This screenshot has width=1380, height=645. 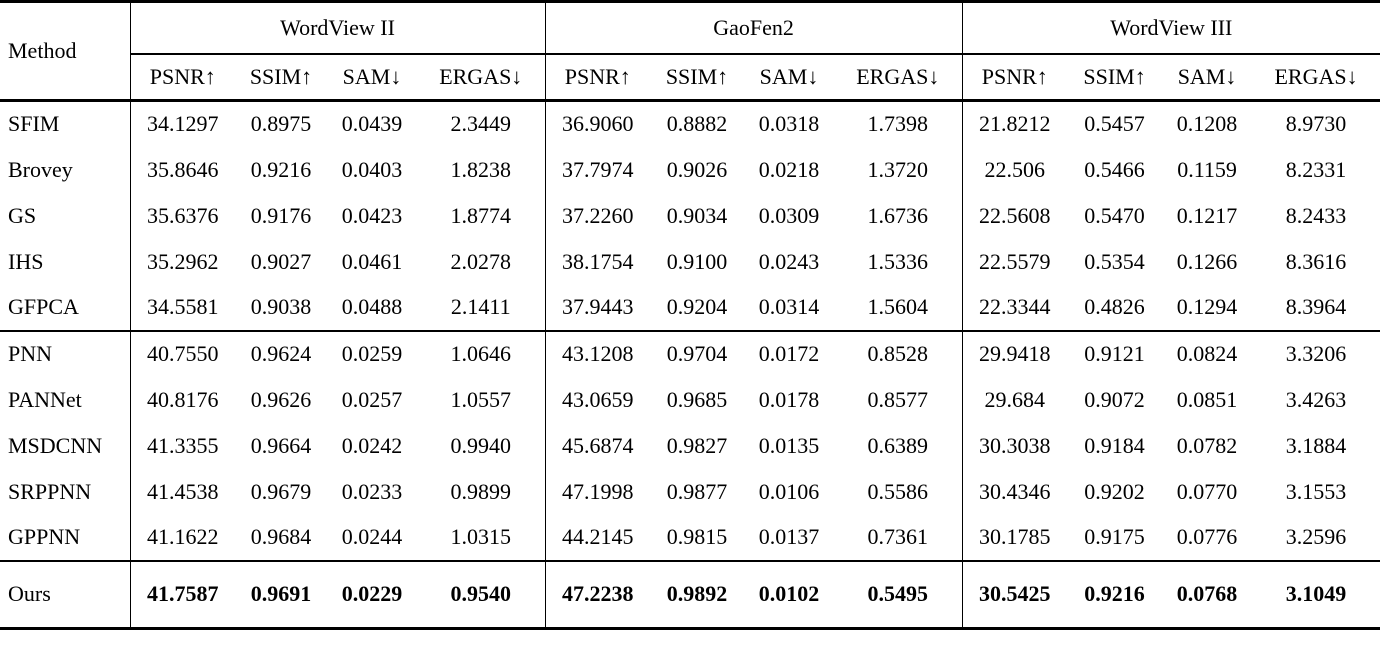 What do you see at coordinates (372, 124) in the screenshot?
I see `value-cell: 0.0439` at bounding box center [372, 124].